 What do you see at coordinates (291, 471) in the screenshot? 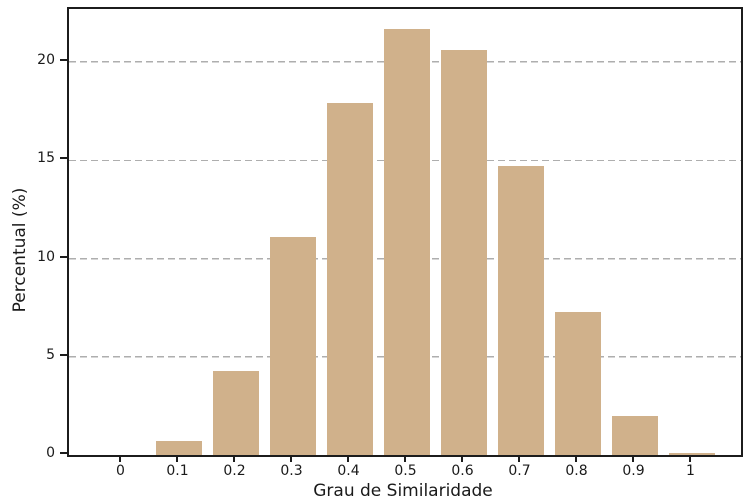
I see `x-tick-label-0.3: 0.3` at bounding box center [291, 471].